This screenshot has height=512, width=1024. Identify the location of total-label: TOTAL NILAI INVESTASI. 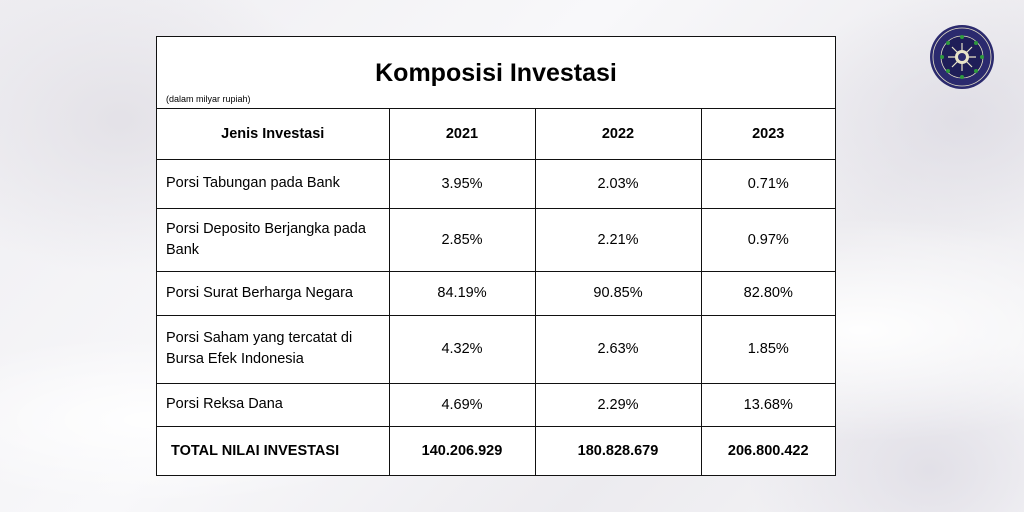
(273, 450).